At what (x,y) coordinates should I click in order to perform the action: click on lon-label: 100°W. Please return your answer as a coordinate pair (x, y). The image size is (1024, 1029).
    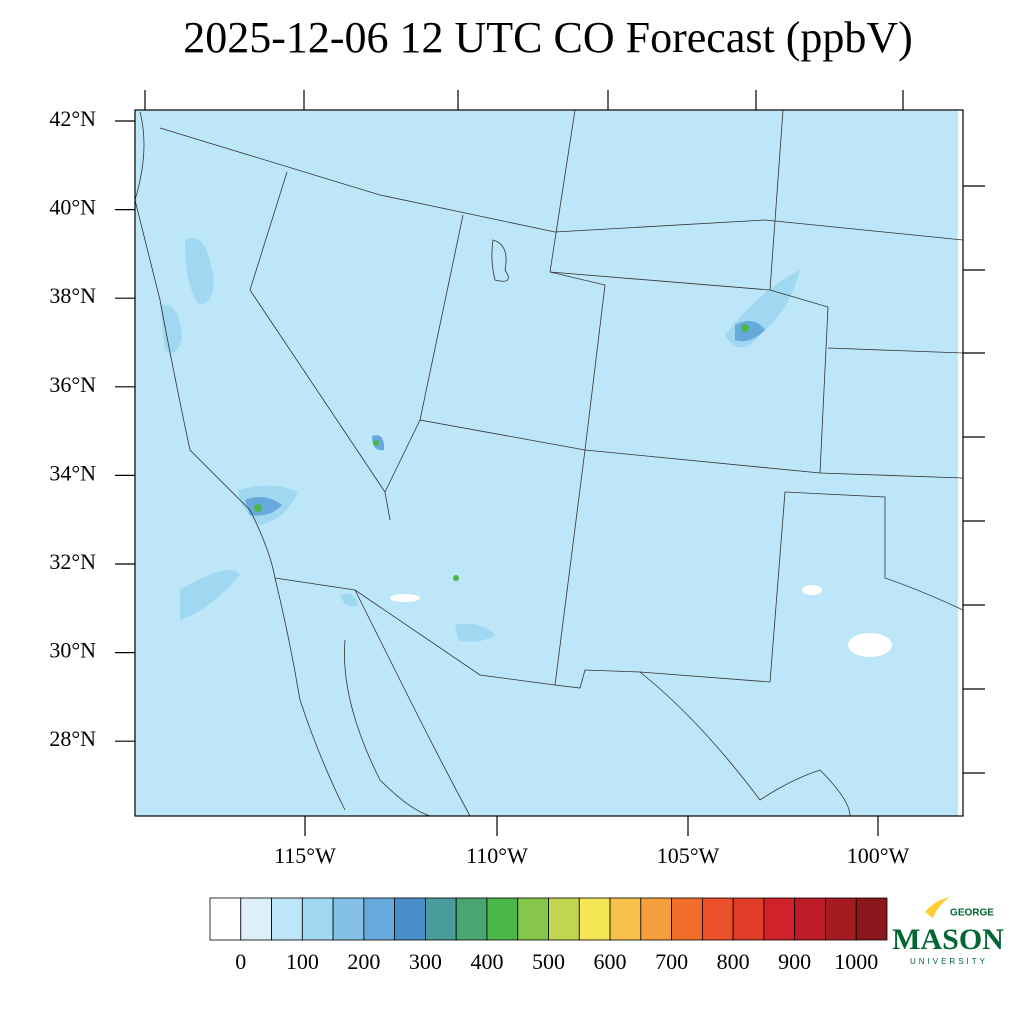
    Looking at the image, I should click on (878, 855).